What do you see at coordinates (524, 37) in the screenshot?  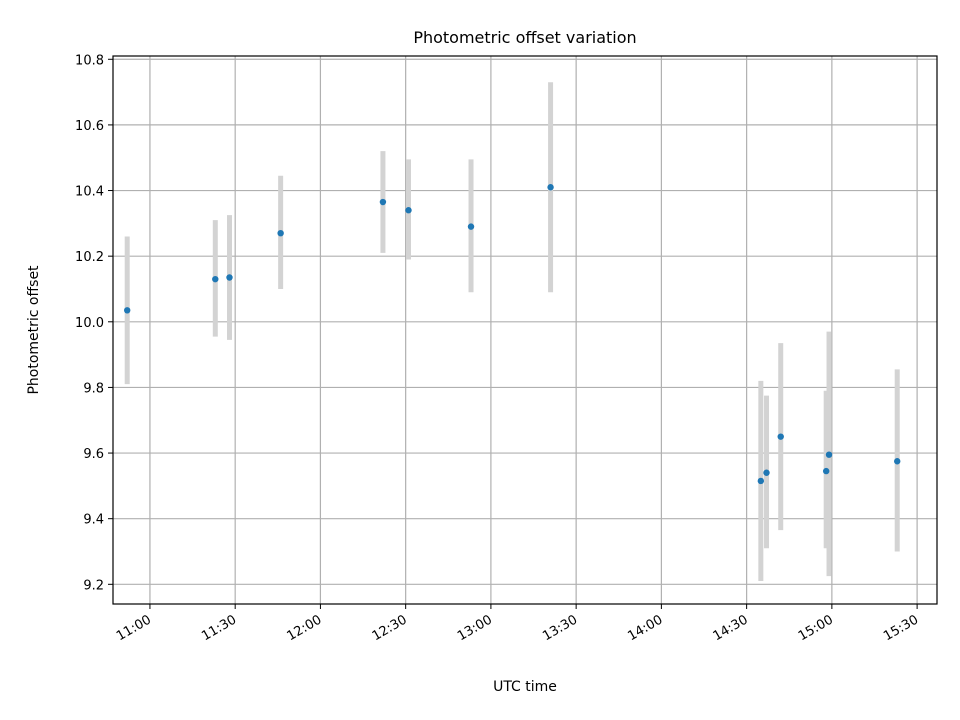 I see `chart-title: Photometric offset variation` at bounding box center [524, 37].